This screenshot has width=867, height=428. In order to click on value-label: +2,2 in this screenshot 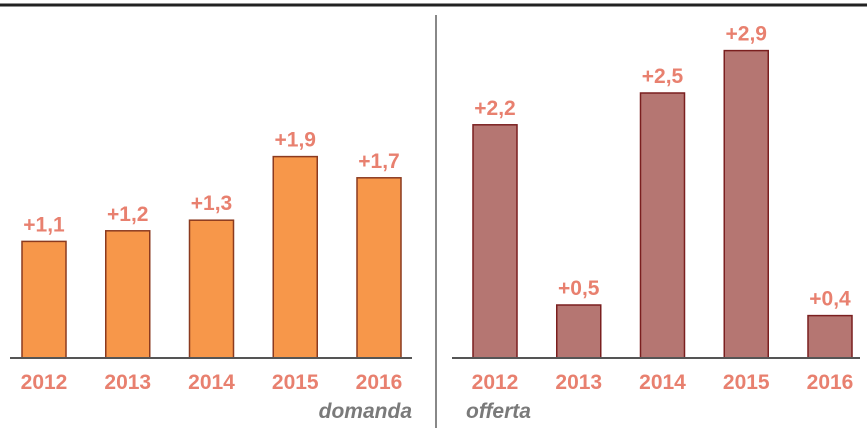, I will do `click(494, 108)`.